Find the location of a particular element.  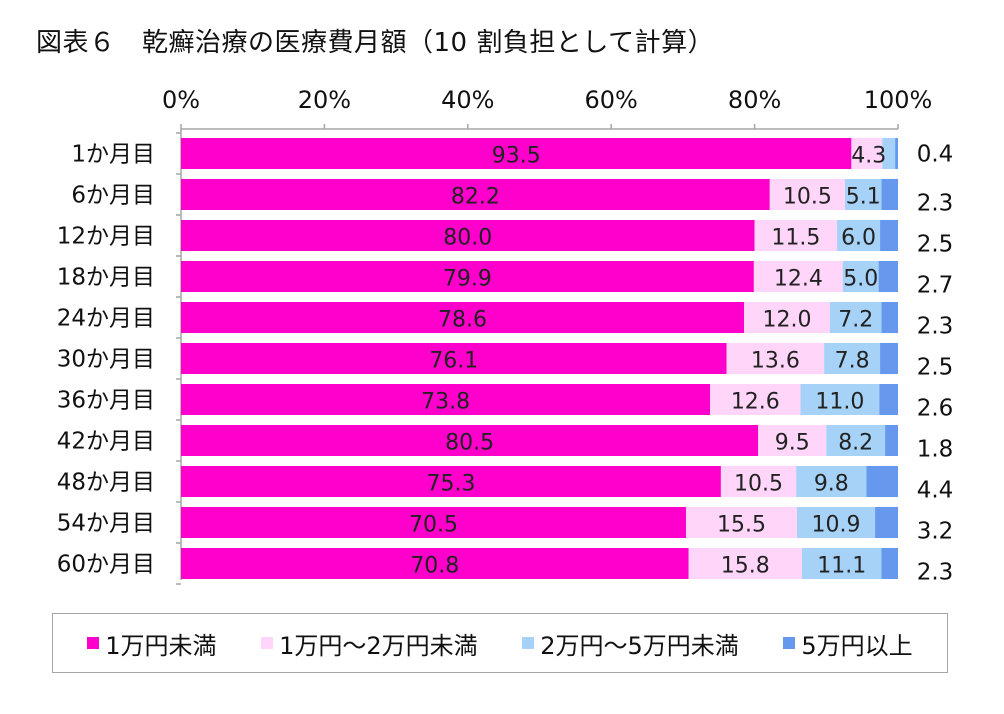

data-label: 5.1 is located at coordinates (863, 197).